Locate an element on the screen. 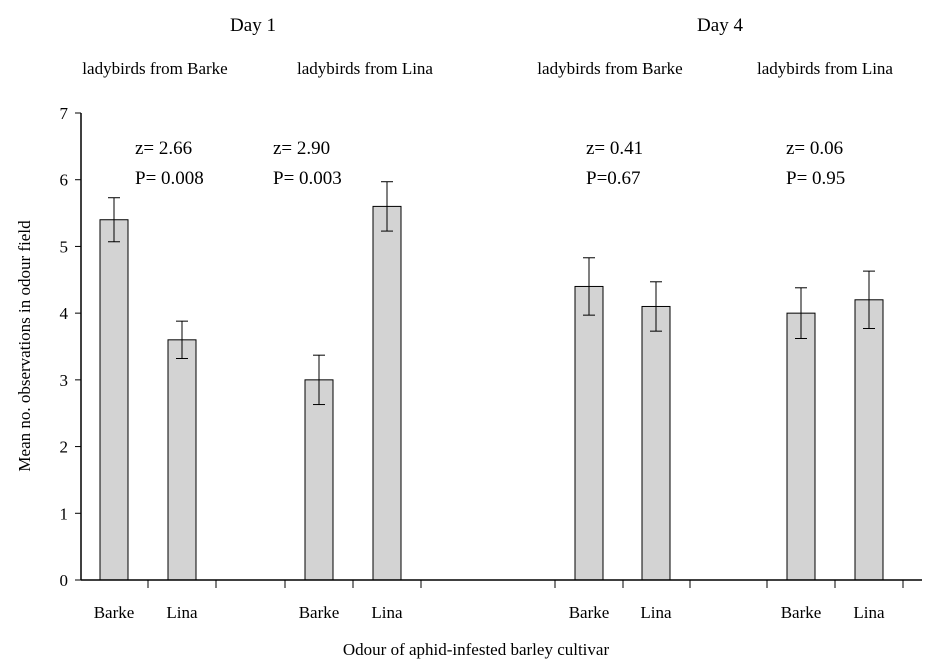  z-statistic-label: z= 0.41 is located at coordinates (614, 148).